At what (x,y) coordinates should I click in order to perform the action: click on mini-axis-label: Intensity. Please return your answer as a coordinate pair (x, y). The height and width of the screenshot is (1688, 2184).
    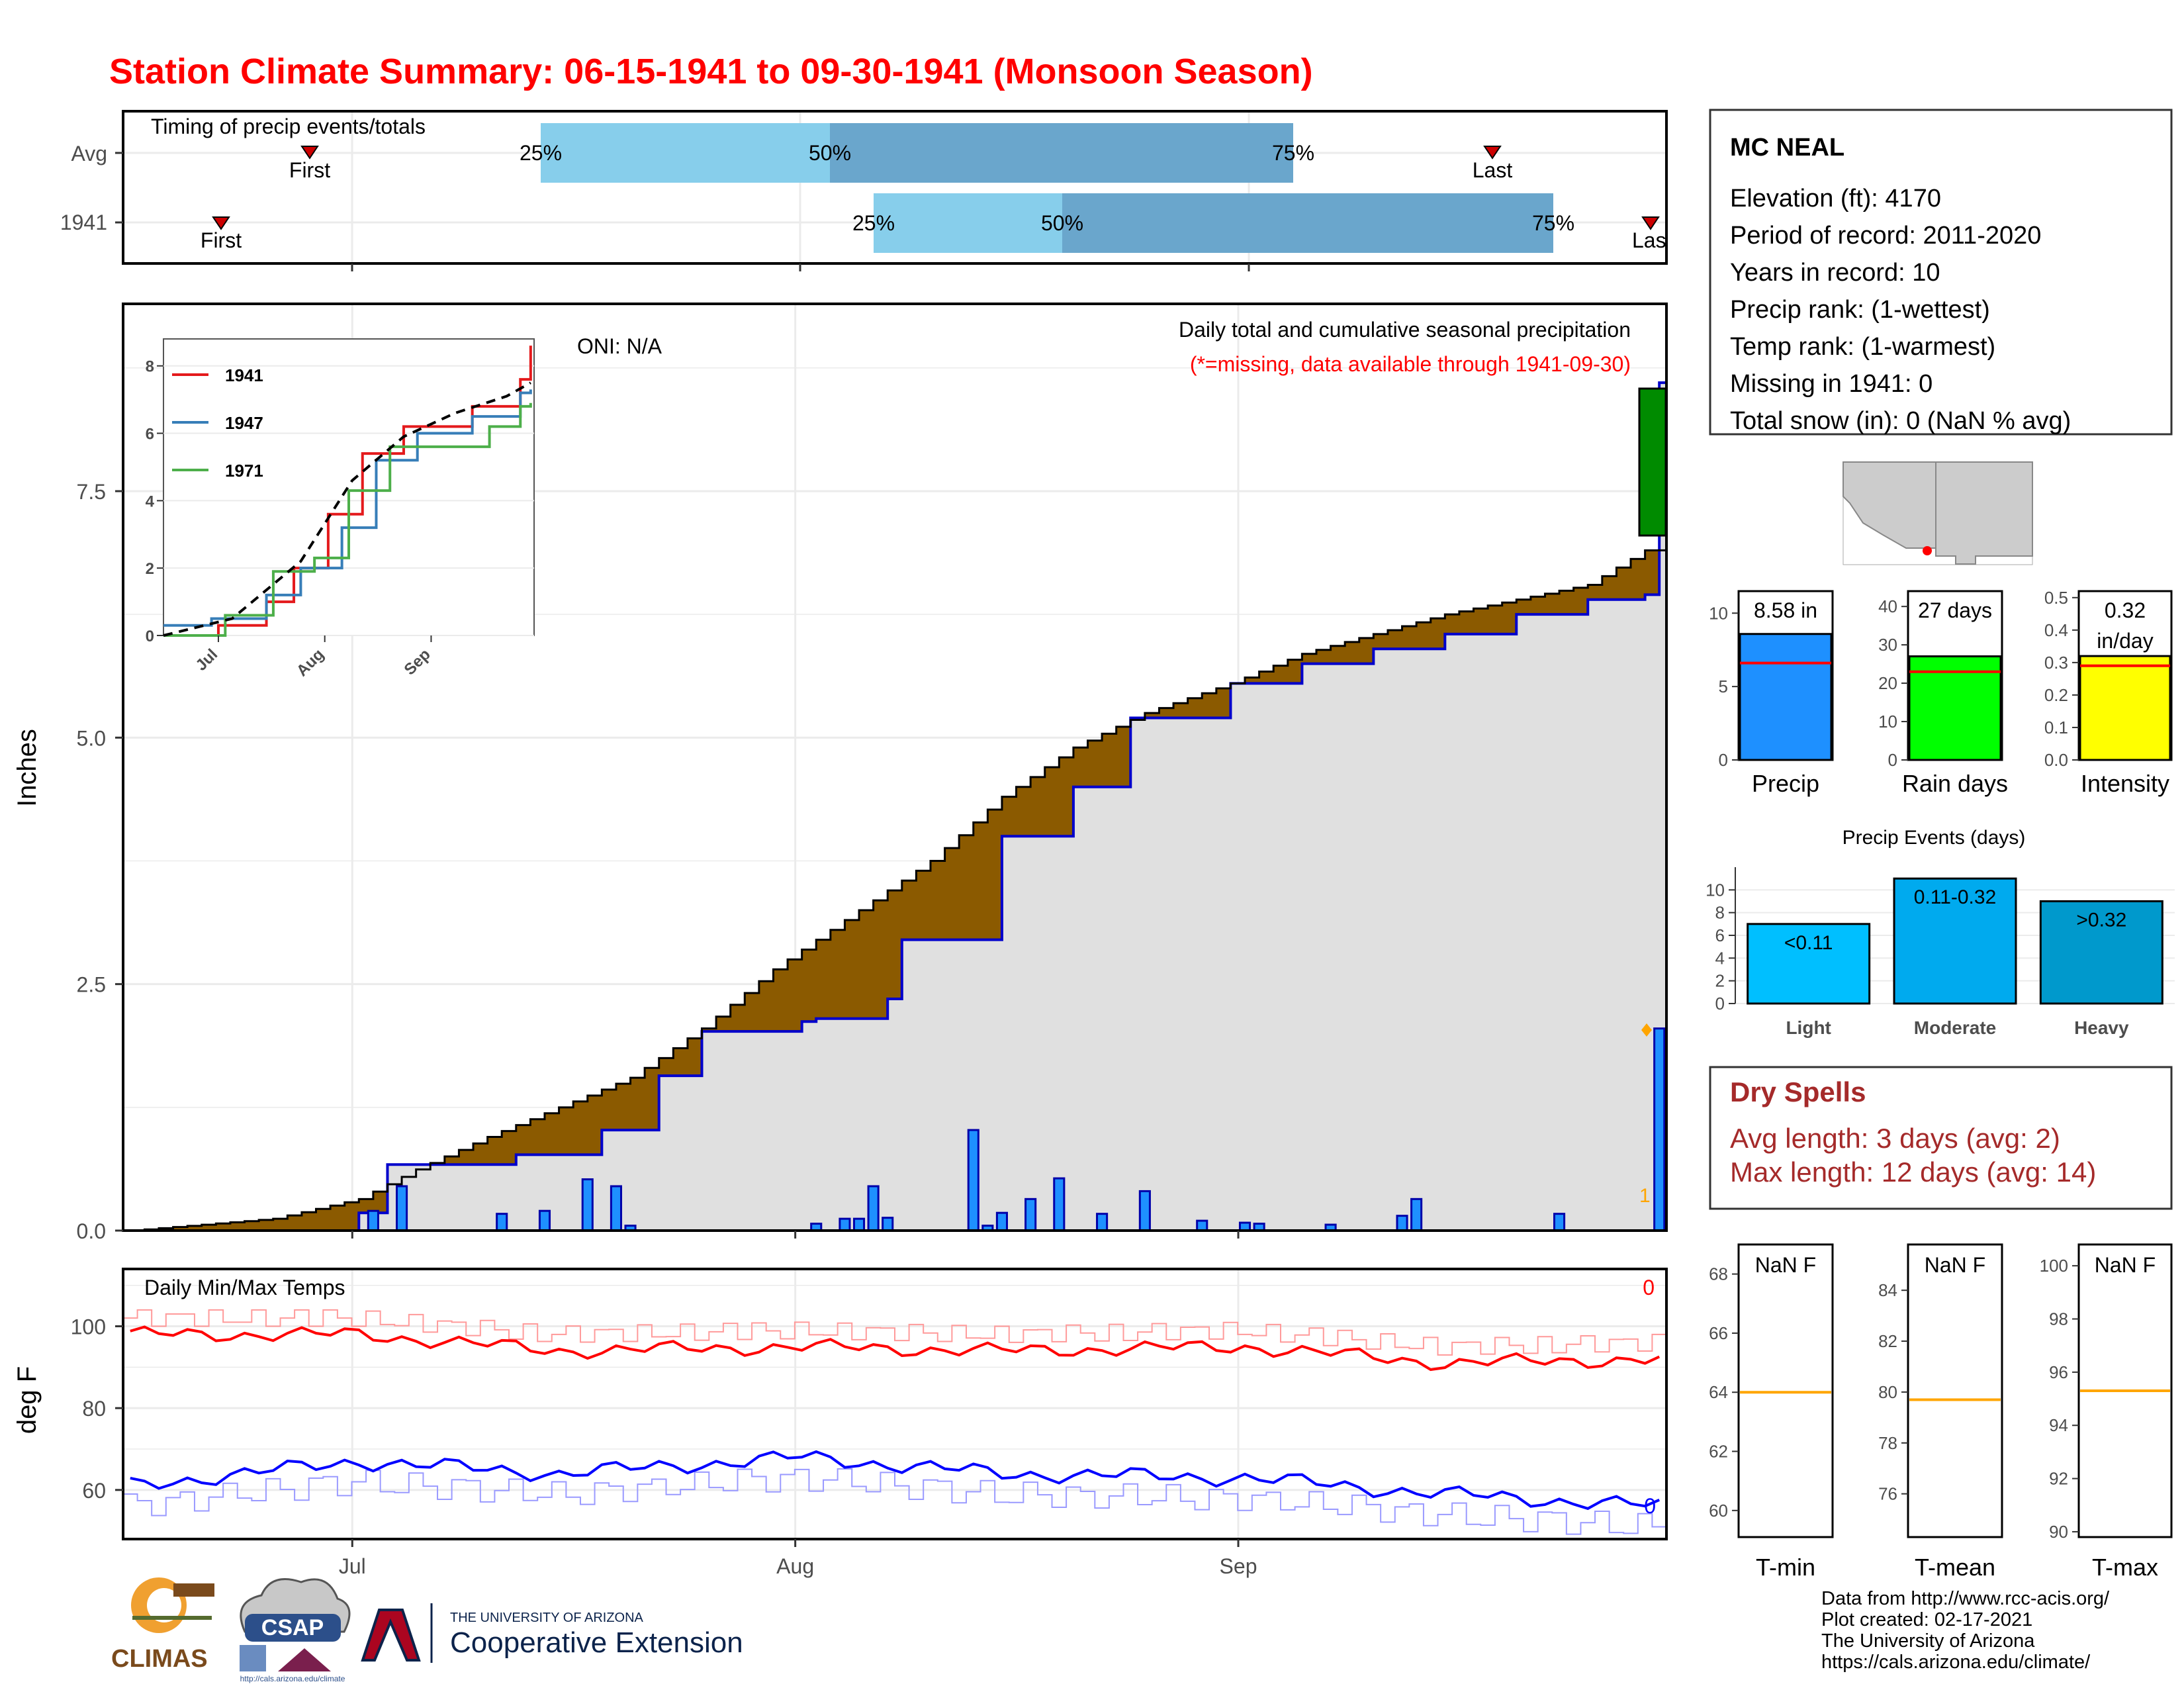
    Looking at the image, I should click on (2125, 783).